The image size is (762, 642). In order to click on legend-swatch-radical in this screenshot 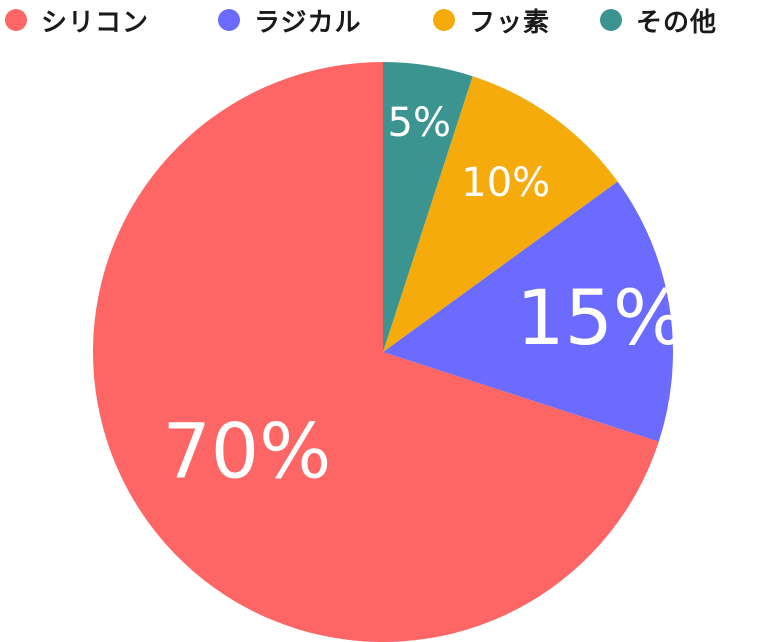, I will do `click(229, 20)`.